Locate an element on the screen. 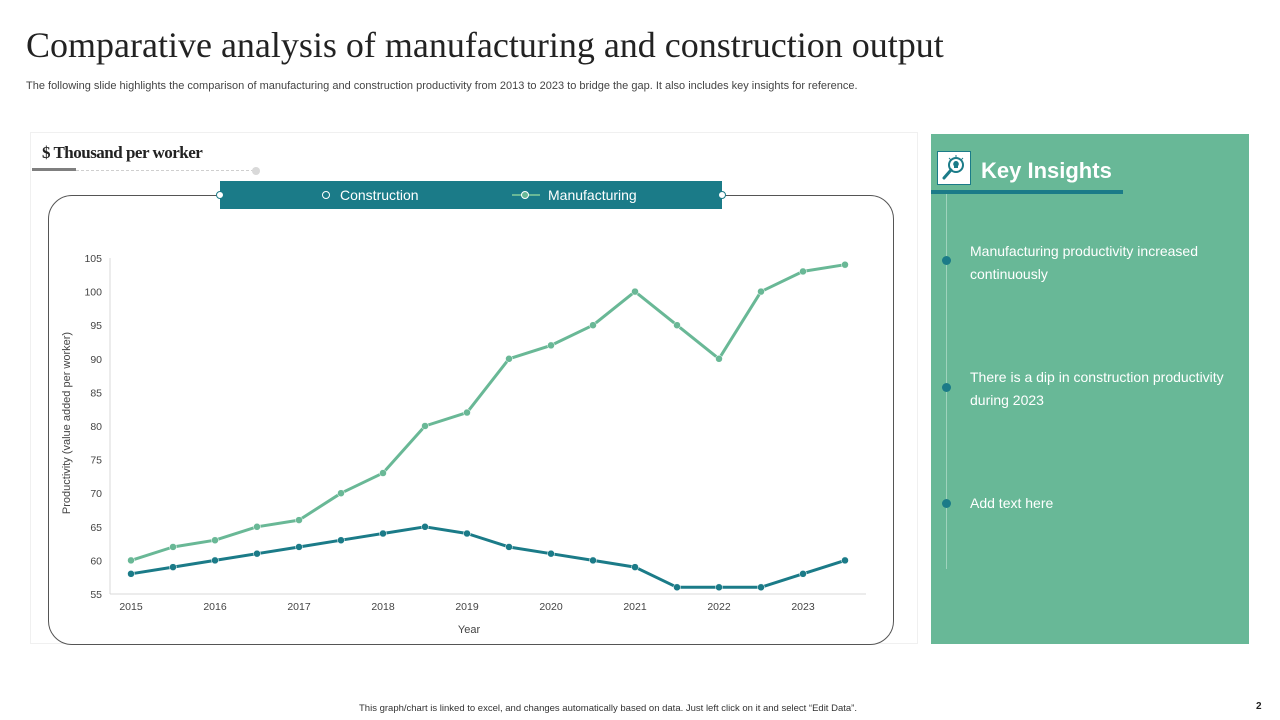  x-tick-label: 2022 is located at coordinates (719, 607).